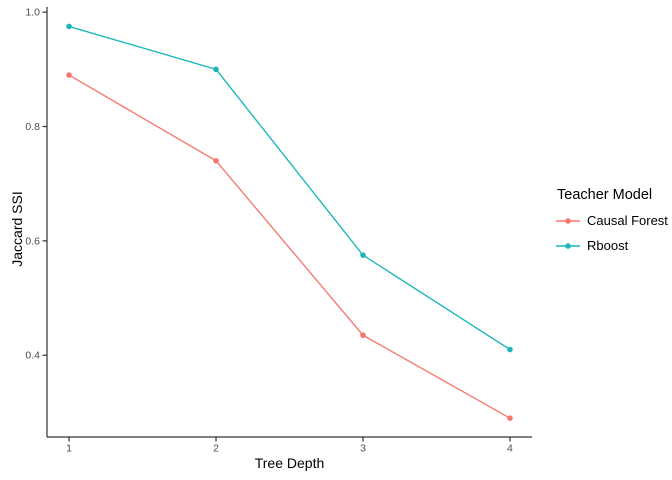  What do you see at coordinates (32, 356) in the screenshot?
I see `y-tick-label: 0.4` at bounding box center [32, 356].